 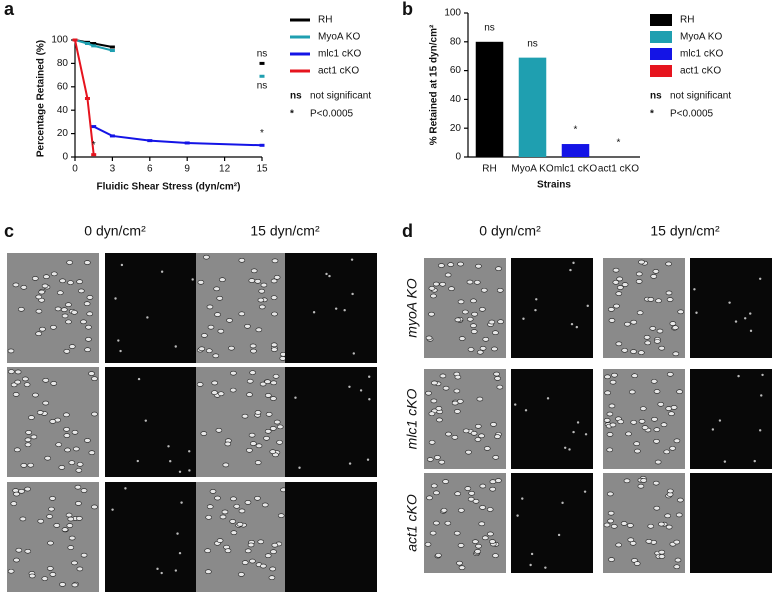 I want to click on y-tick-label: 80, so click(x=456, y=41).